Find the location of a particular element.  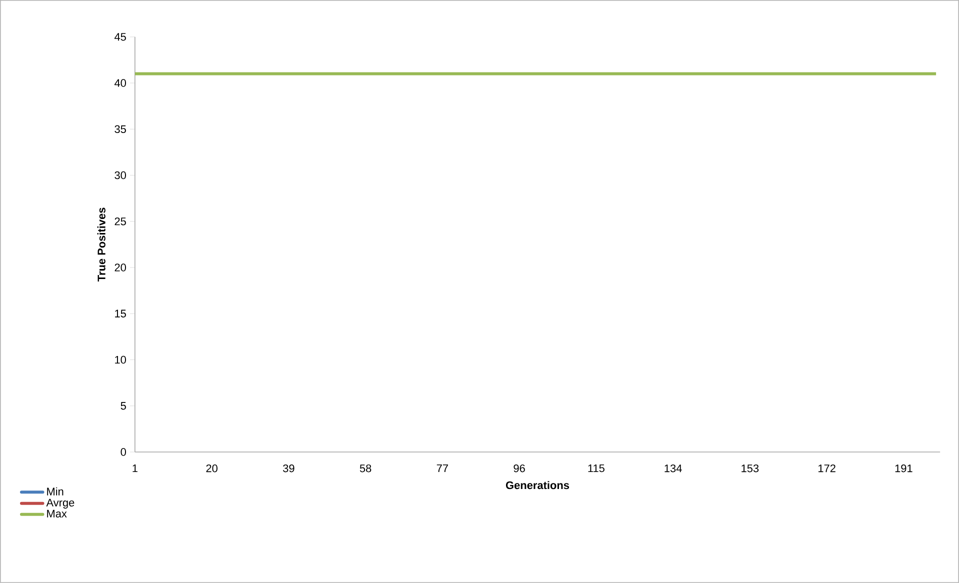

legend-label: Min is located at coordinates (55, 491).